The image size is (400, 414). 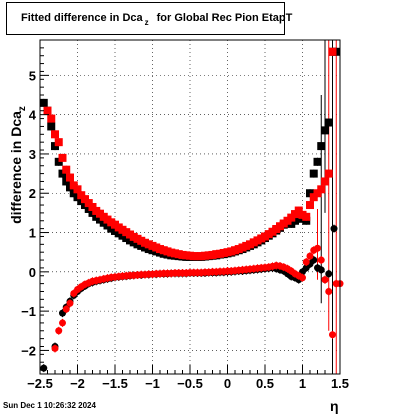 What do you see at coordinates (77, 383) in the screenshot?
I see `x-tick-label: −2` at bounding box center [77, 383].